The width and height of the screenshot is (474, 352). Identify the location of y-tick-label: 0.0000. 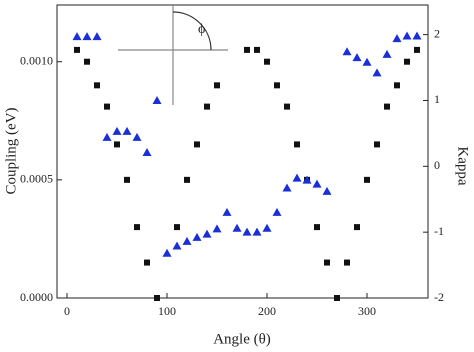
(36, 297).